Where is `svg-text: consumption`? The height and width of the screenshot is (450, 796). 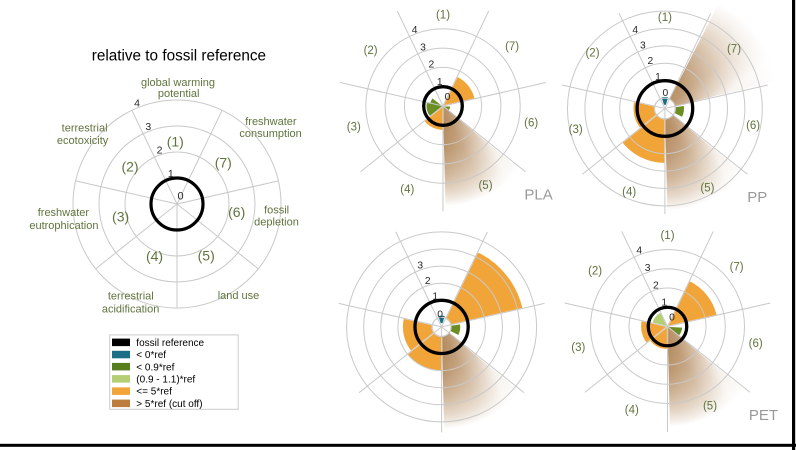 svg-text: consumption is located at coordinates (270, 134).